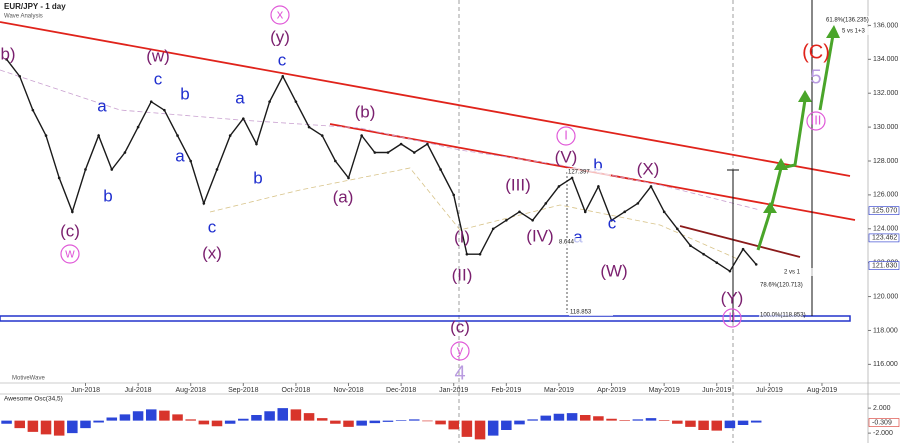 The image size is (900, 443). I want to click on wave-label: I, so click(566, 134).